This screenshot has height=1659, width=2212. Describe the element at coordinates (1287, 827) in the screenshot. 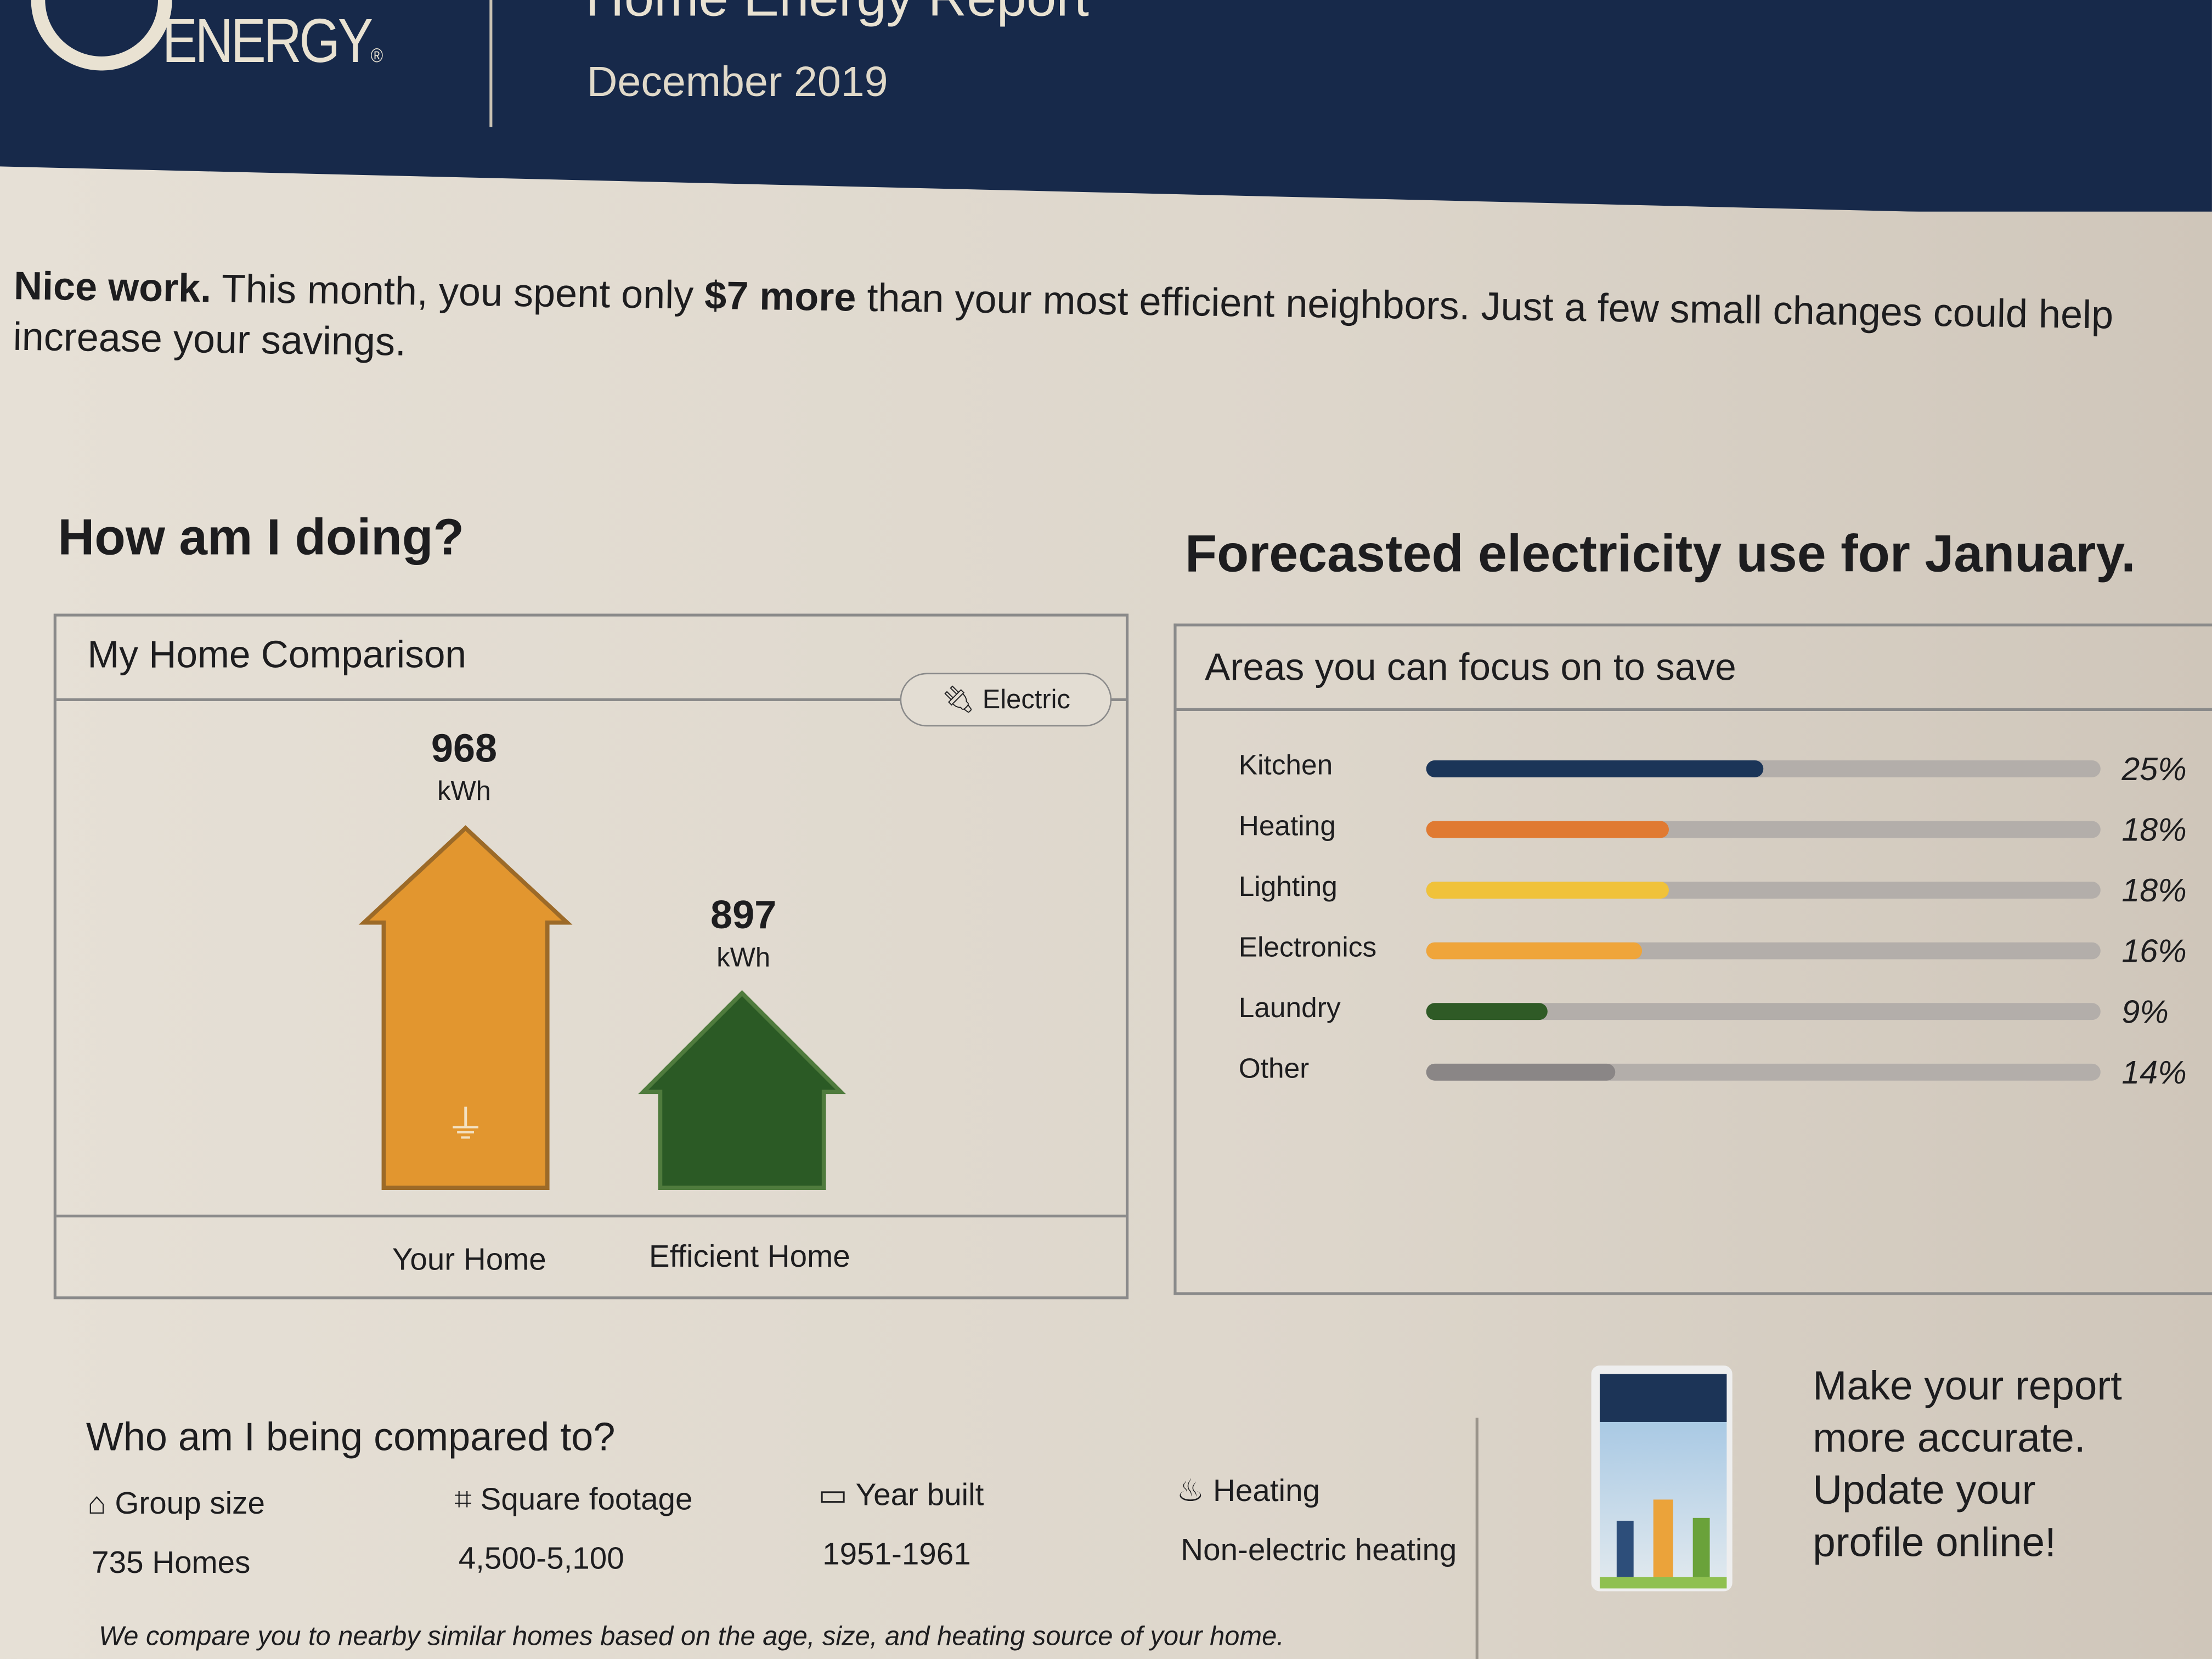

I see `category-label: Heating` at that location.